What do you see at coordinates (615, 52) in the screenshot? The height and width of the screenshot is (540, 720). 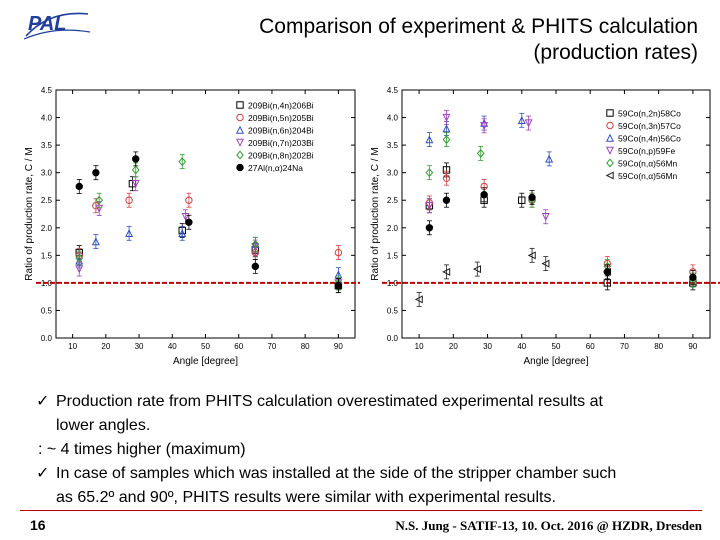 I see `title-line-2: (production rates)` at bounding box center [615, 52].